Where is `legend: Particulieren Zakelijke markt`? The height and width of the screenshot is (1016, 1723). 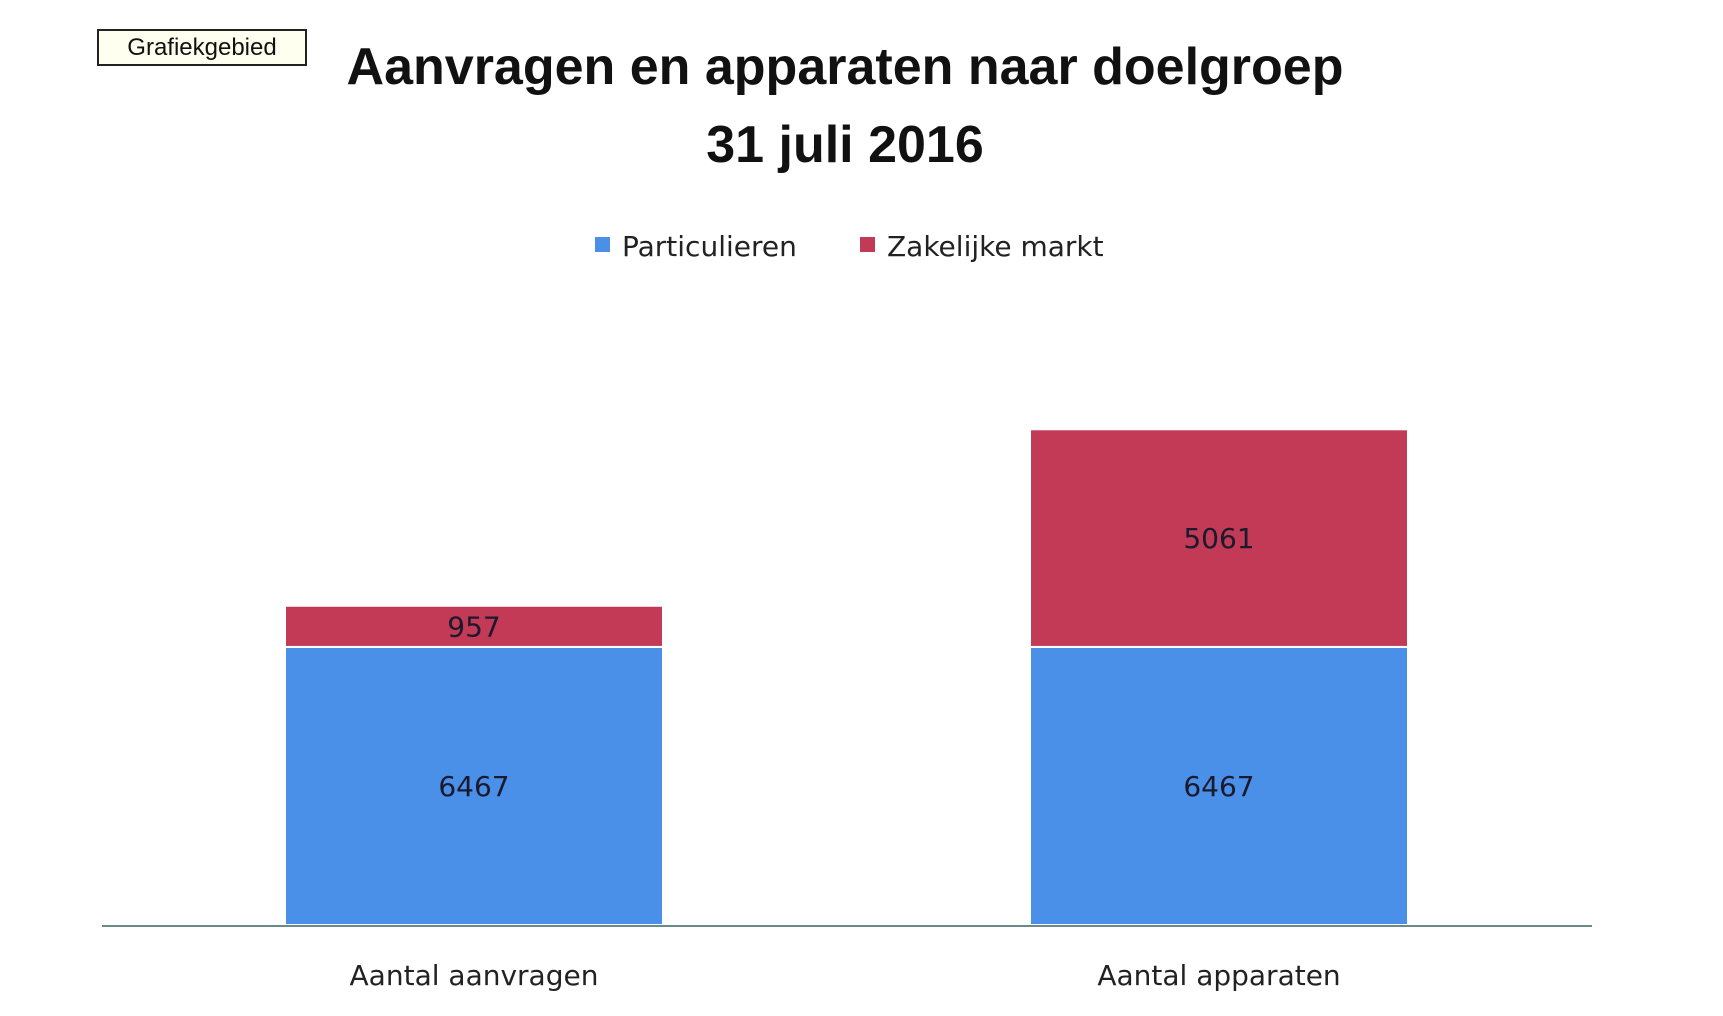 legend: Particulieren Zakelijke markt is located at coordinates (849, 246).